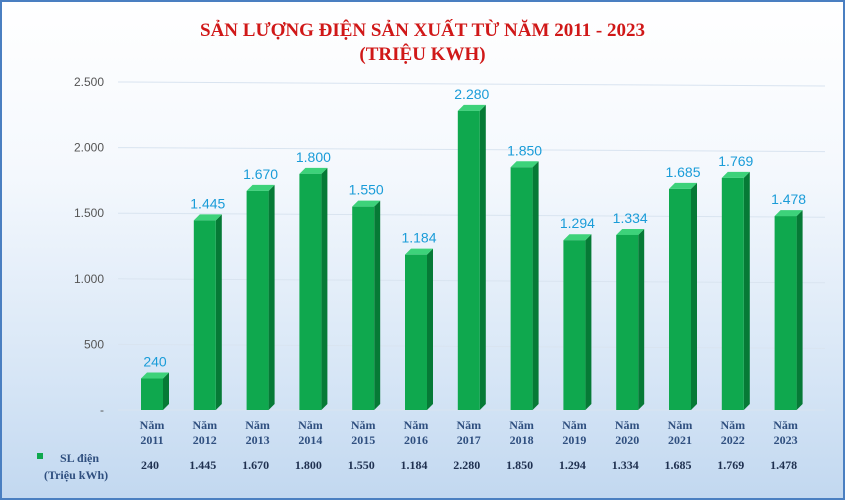 The height and width of the screenshot is (500, 845). What do you see at coordinates (72, 466) in the screenshot?
I see `legend: SL điện (Triệu kWh)` at bounding box center [72, 466].